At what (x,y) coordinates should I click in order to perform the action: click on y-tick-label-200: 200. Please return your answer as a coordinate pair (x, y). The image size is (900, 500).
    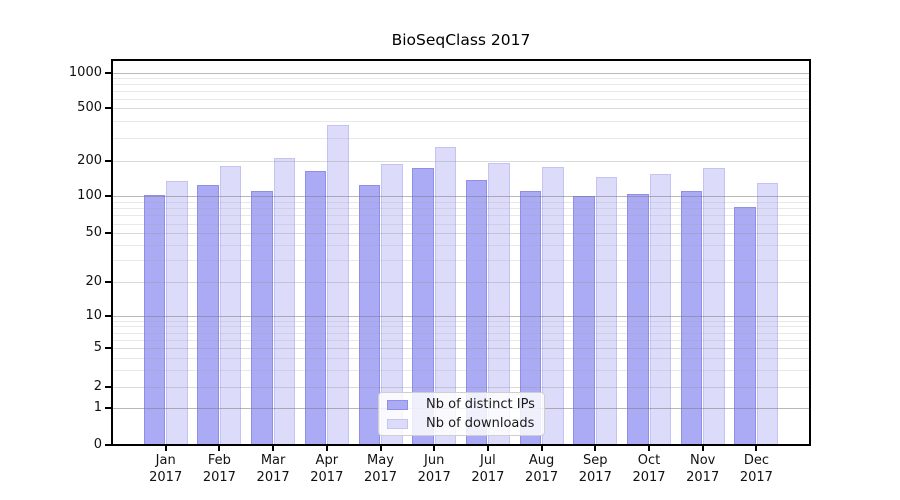
    Looking at the image, I should click on (89, 160).